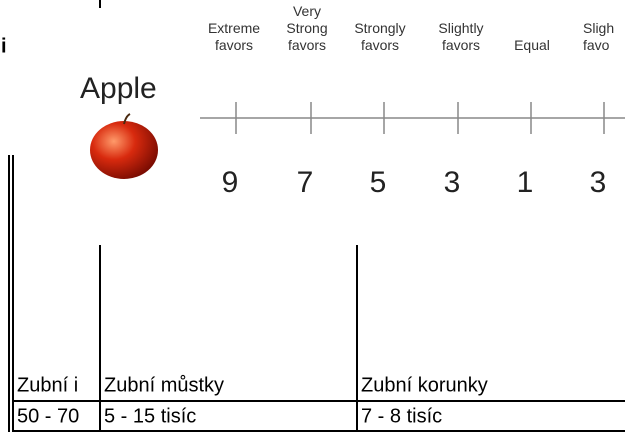 Image resolution: width=625 pixels, height=432 pixels. Describe the element at coordinates (525, 182) in the screenshot. I see `scale-number: 1` at that location.